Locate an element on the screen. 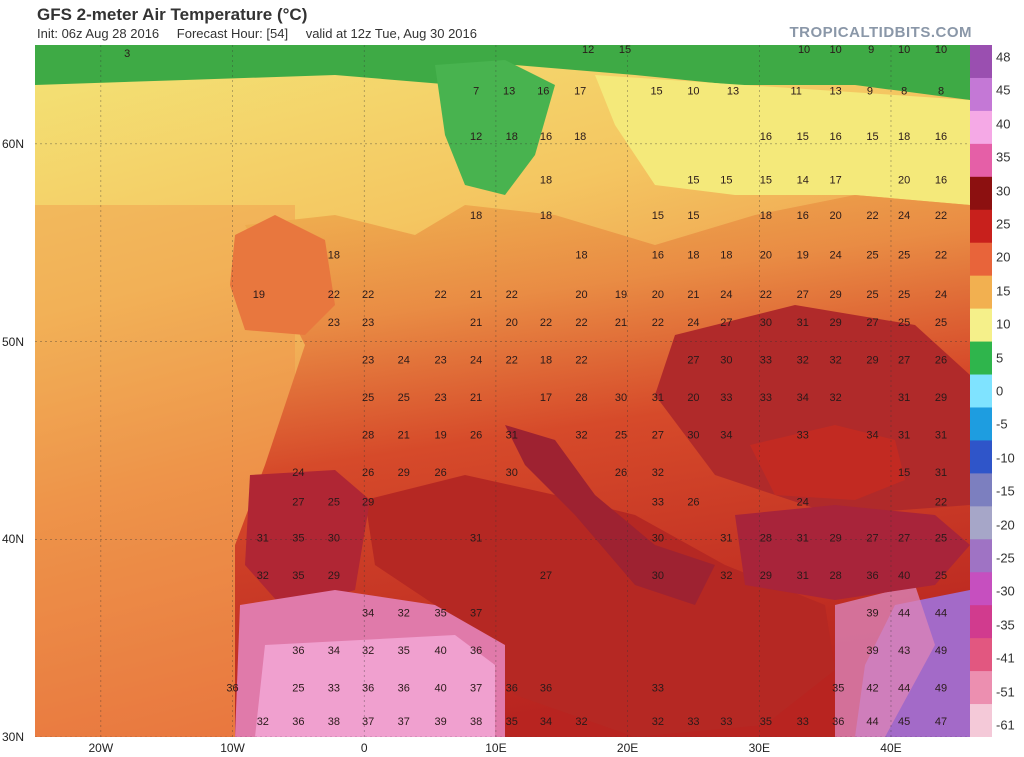 Image resolution: width=1024 pixels, height=757 pixels. colorbar-label: 0 is located at coordinates (1000, 391).